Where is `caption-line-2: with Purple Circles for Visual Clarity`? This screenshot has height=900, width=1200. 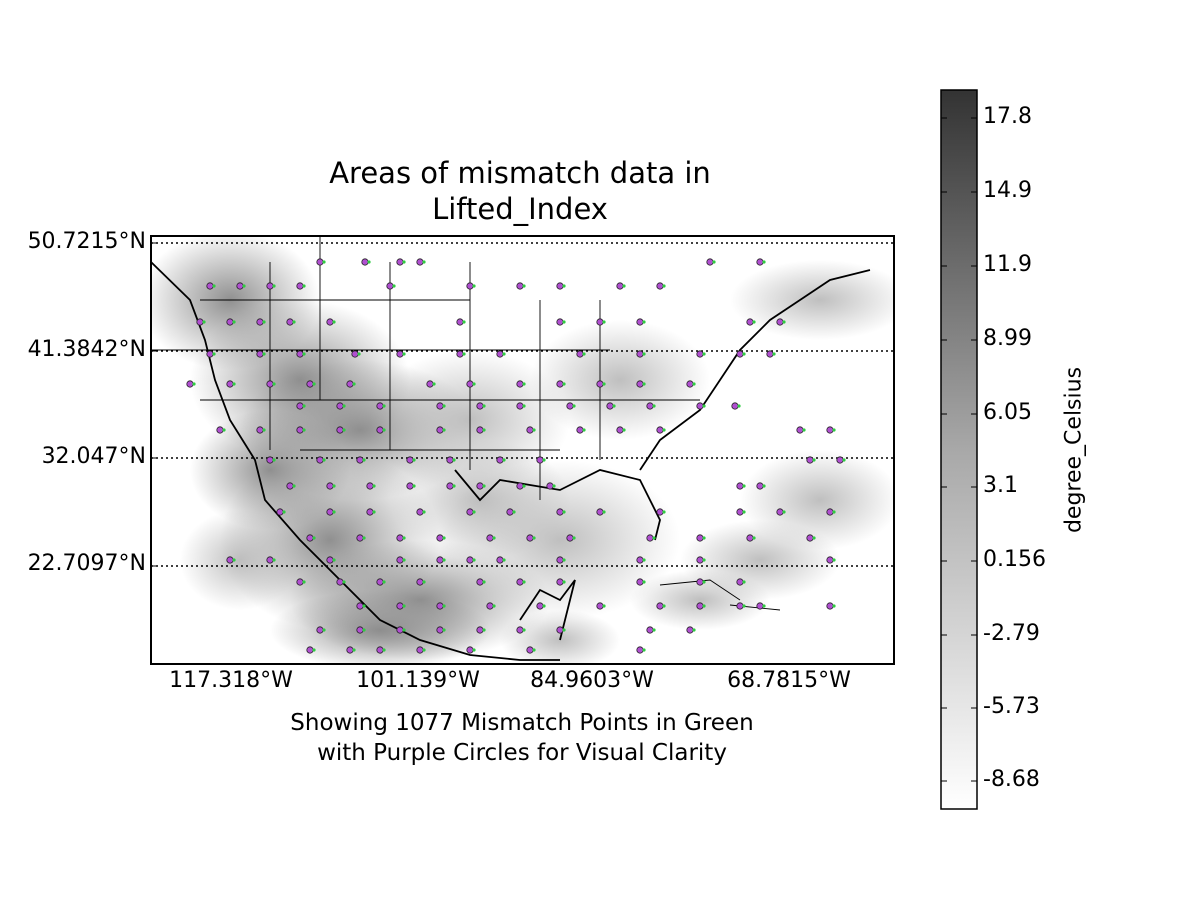
caption-line-2: with Purple Circles for Visual Clarity is located at coordinates (522, 753).